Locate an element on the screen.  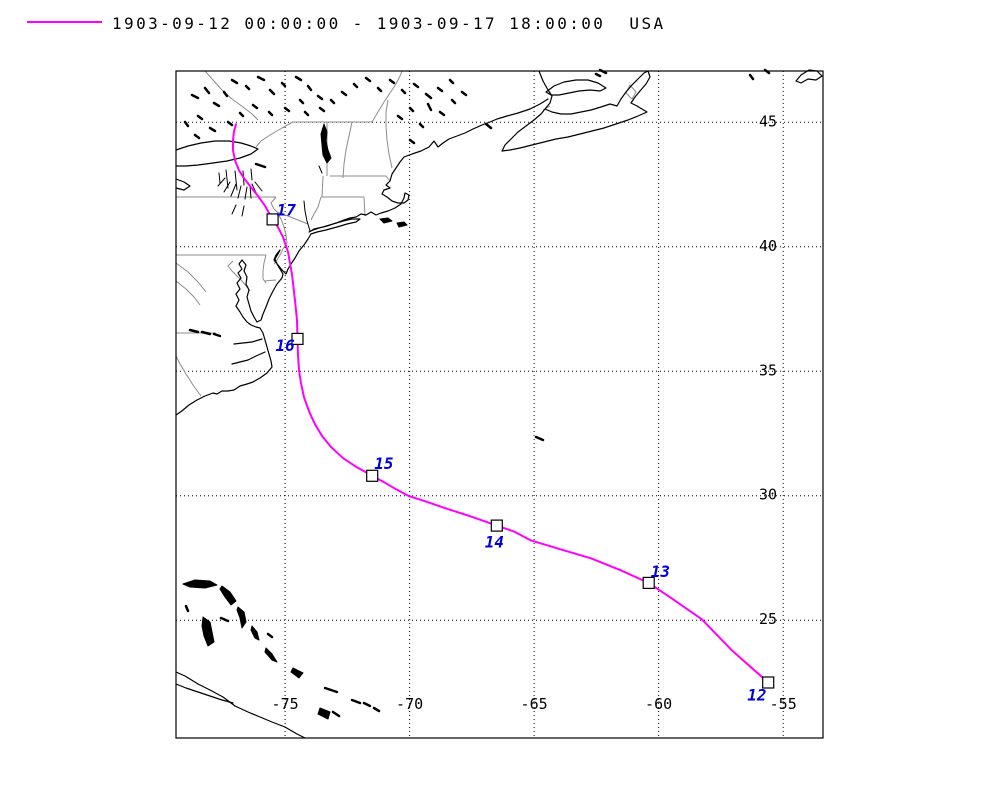
y-tick-label-25: 25 is located at coordinates (768, 619).